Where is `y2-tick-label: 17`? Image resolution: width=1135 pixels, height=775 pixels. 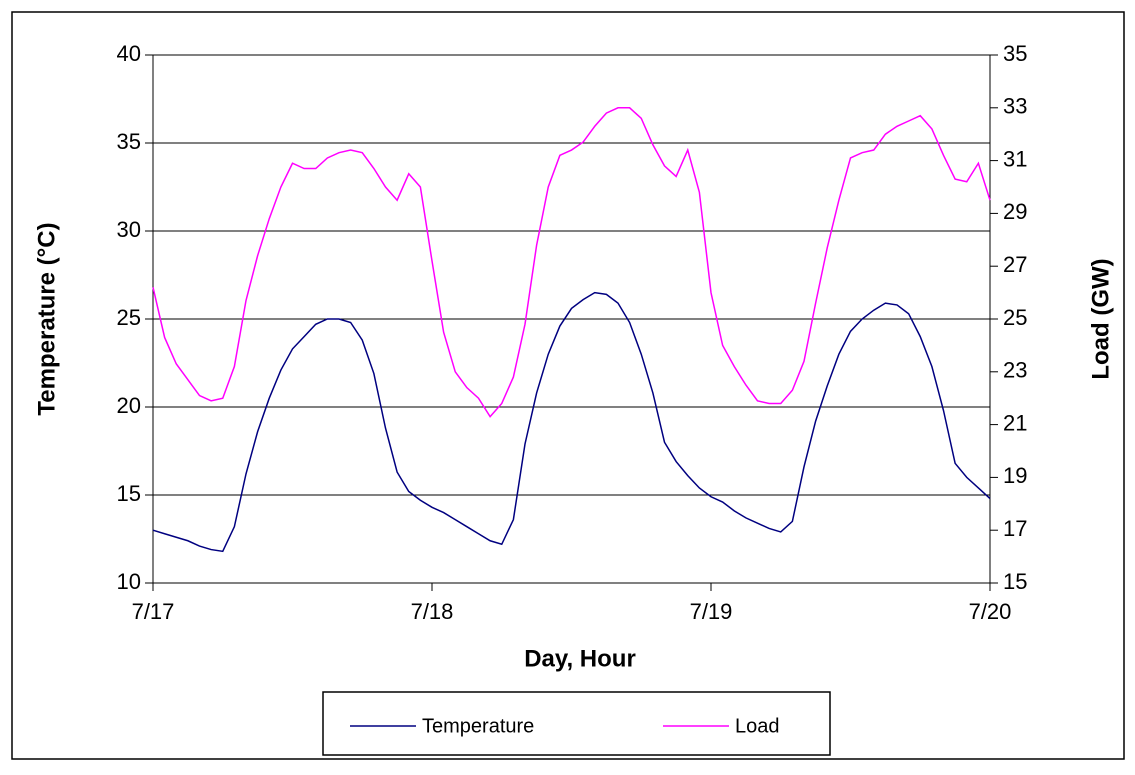 y2-tick-label: 17 is located at coordinates (1015, 528).